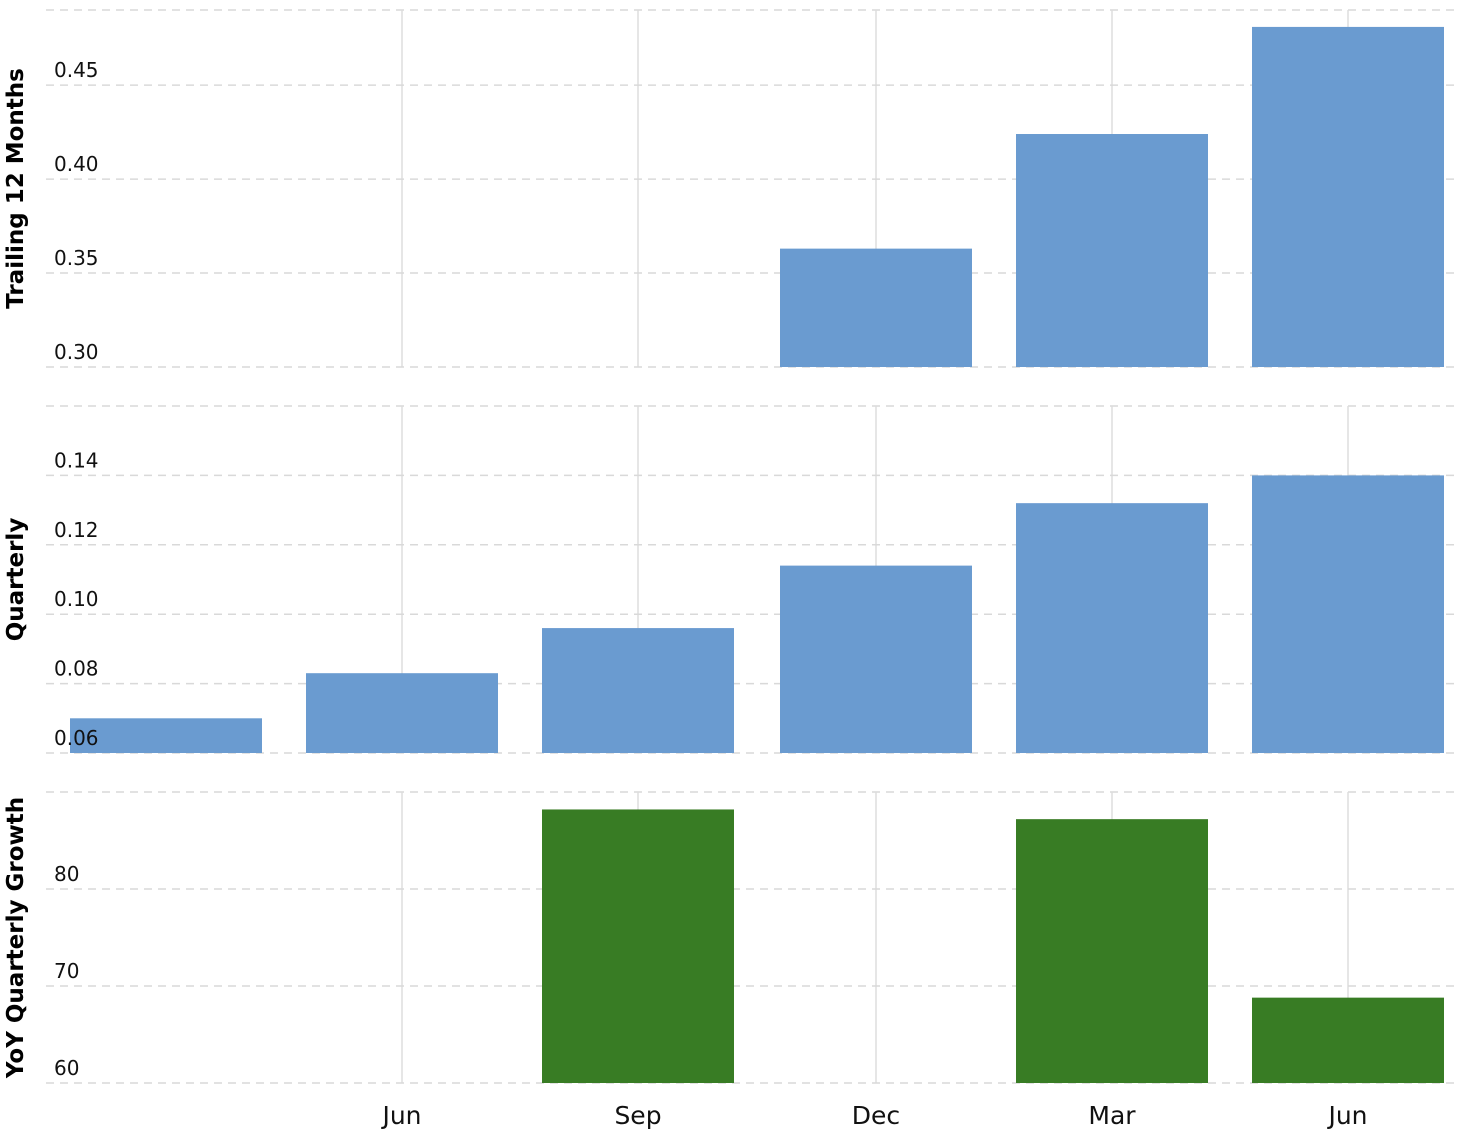 The width and height of the screenshot is (1460, 1130). I want to click on y-axis-label: Trailing 12 Months, so click(16, 188).